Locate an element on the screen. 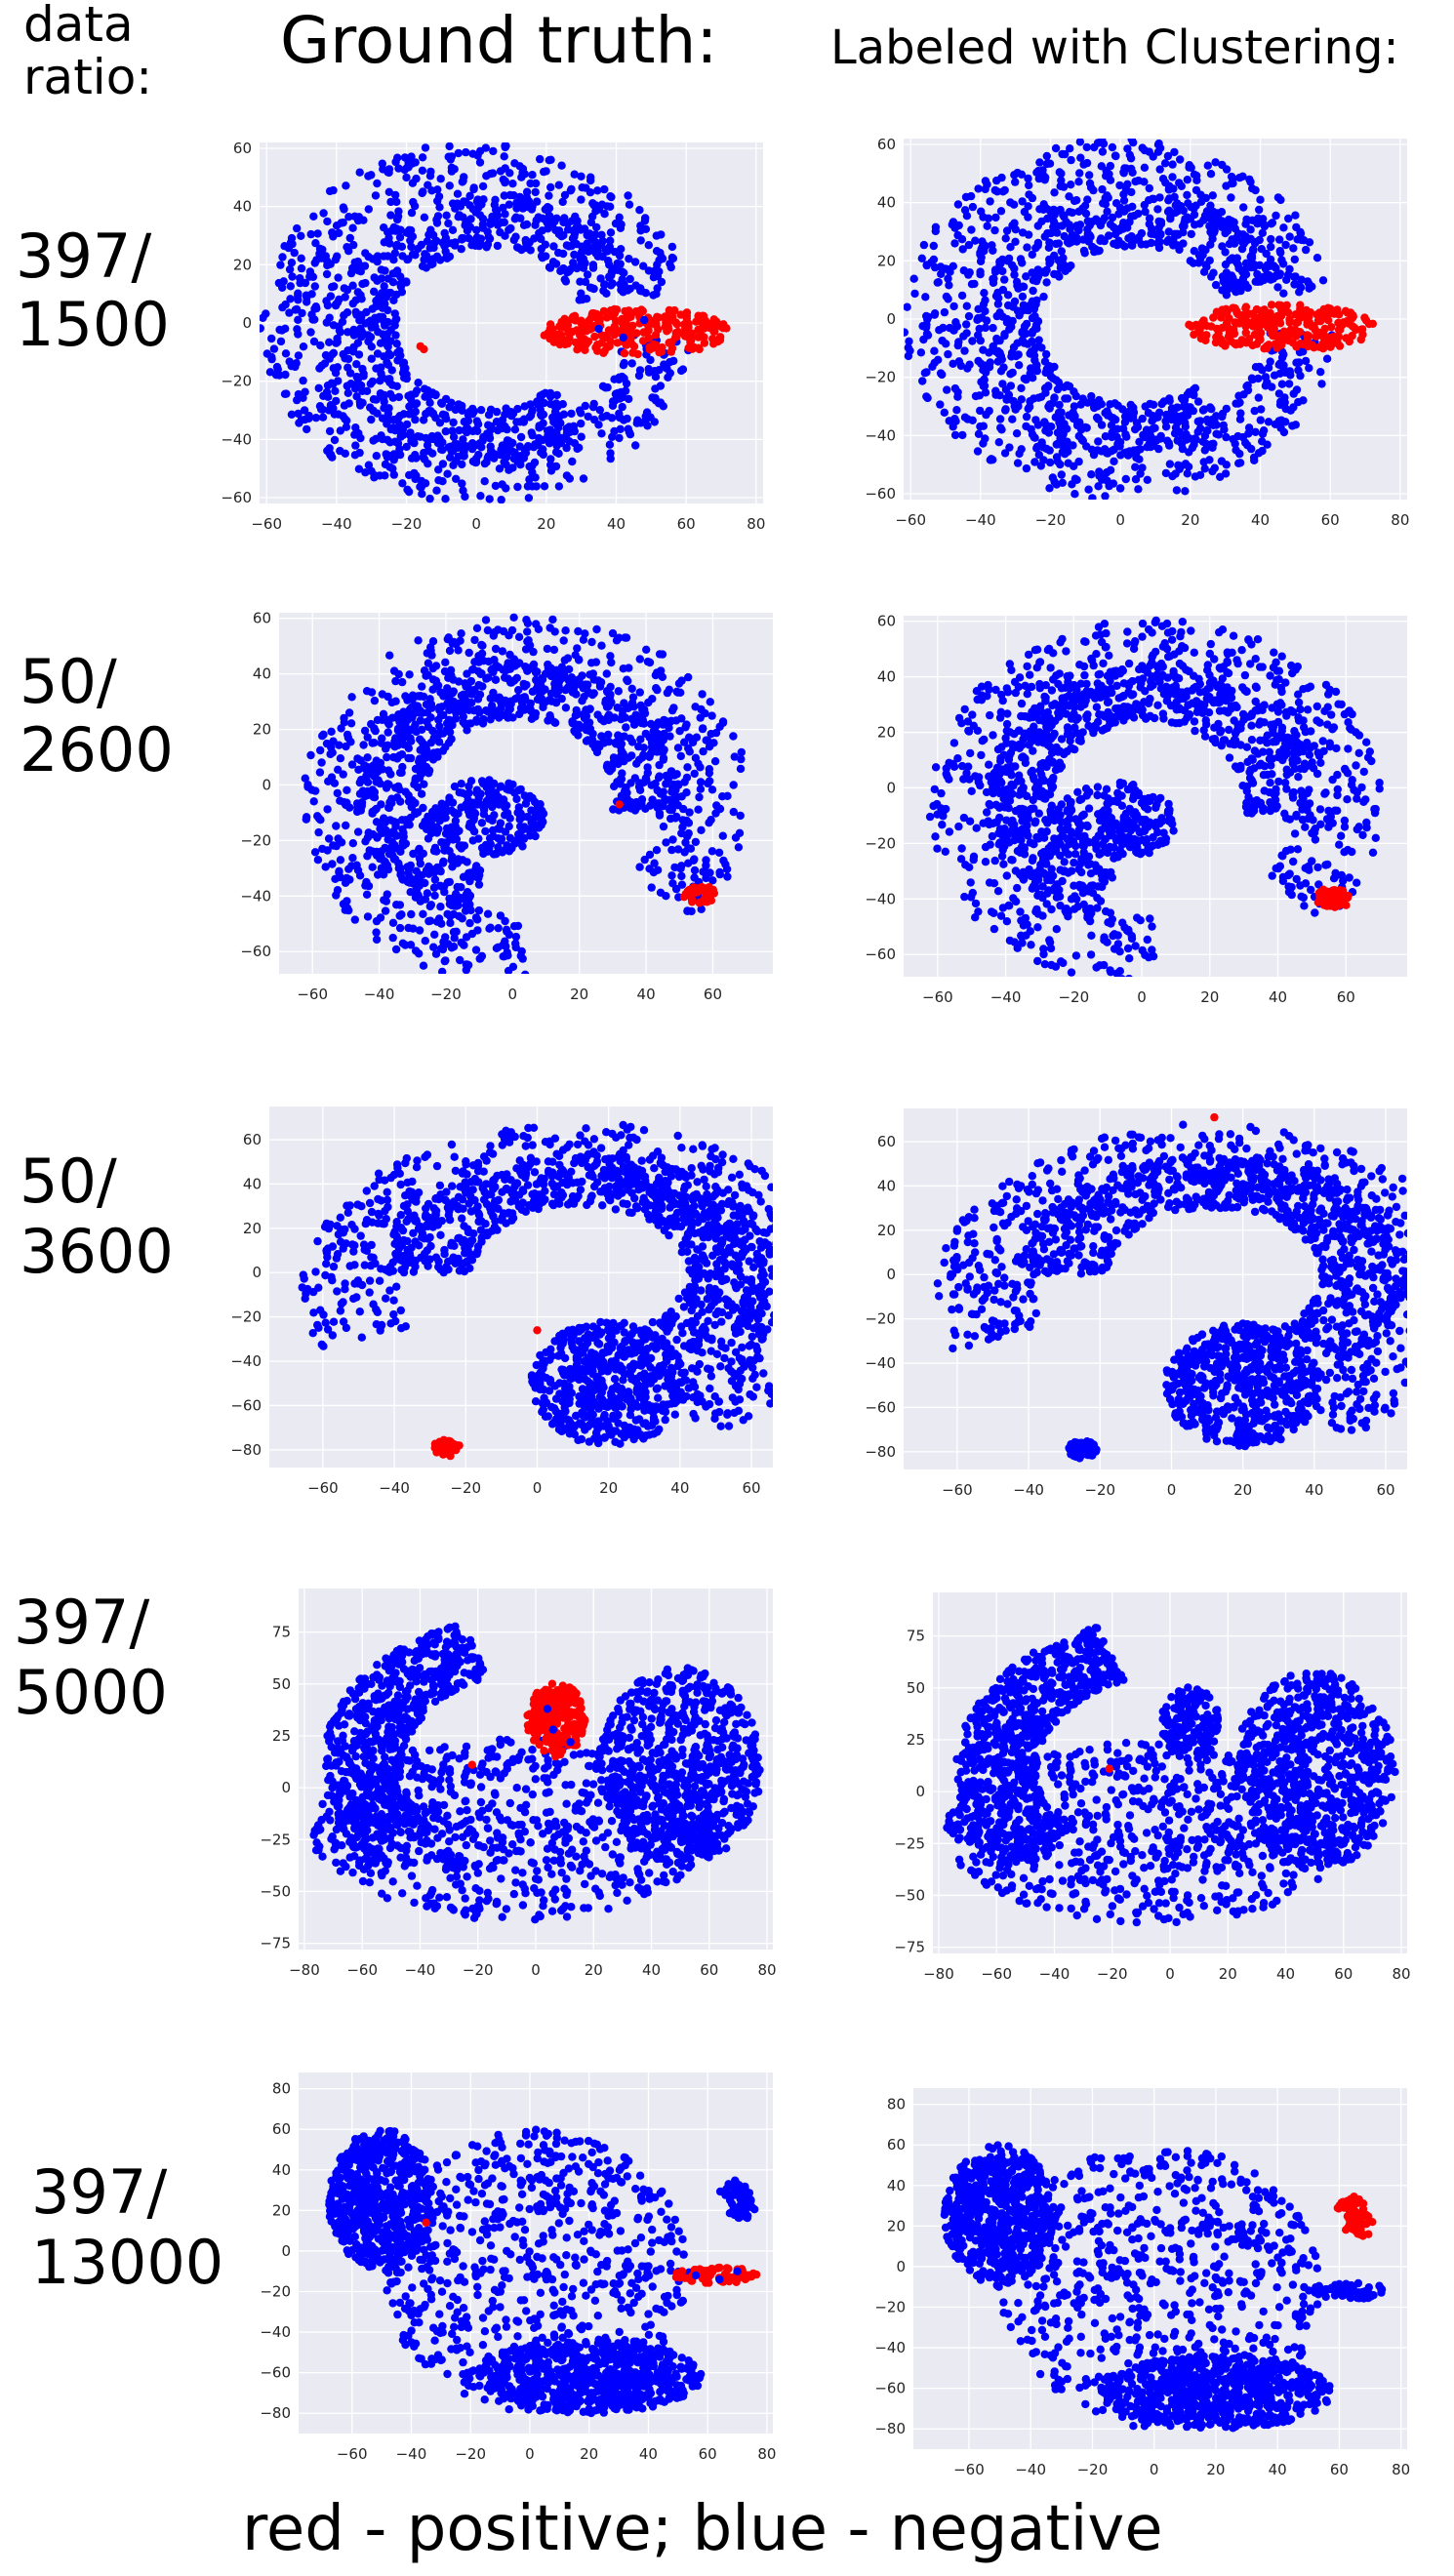 The image size is (1454, 2576). x-tick-label: 40 is located at coordinates (646, 994).